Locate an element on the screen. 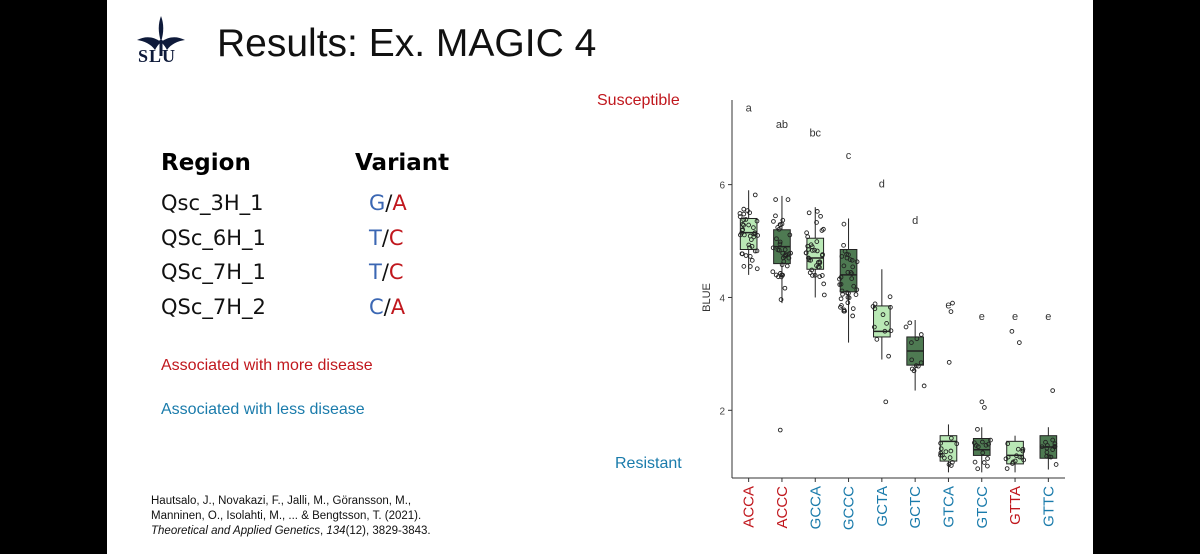 The height and width of the screenshot is (554, 1200). variant-cell: C/A is located at coordinates (387, 307).